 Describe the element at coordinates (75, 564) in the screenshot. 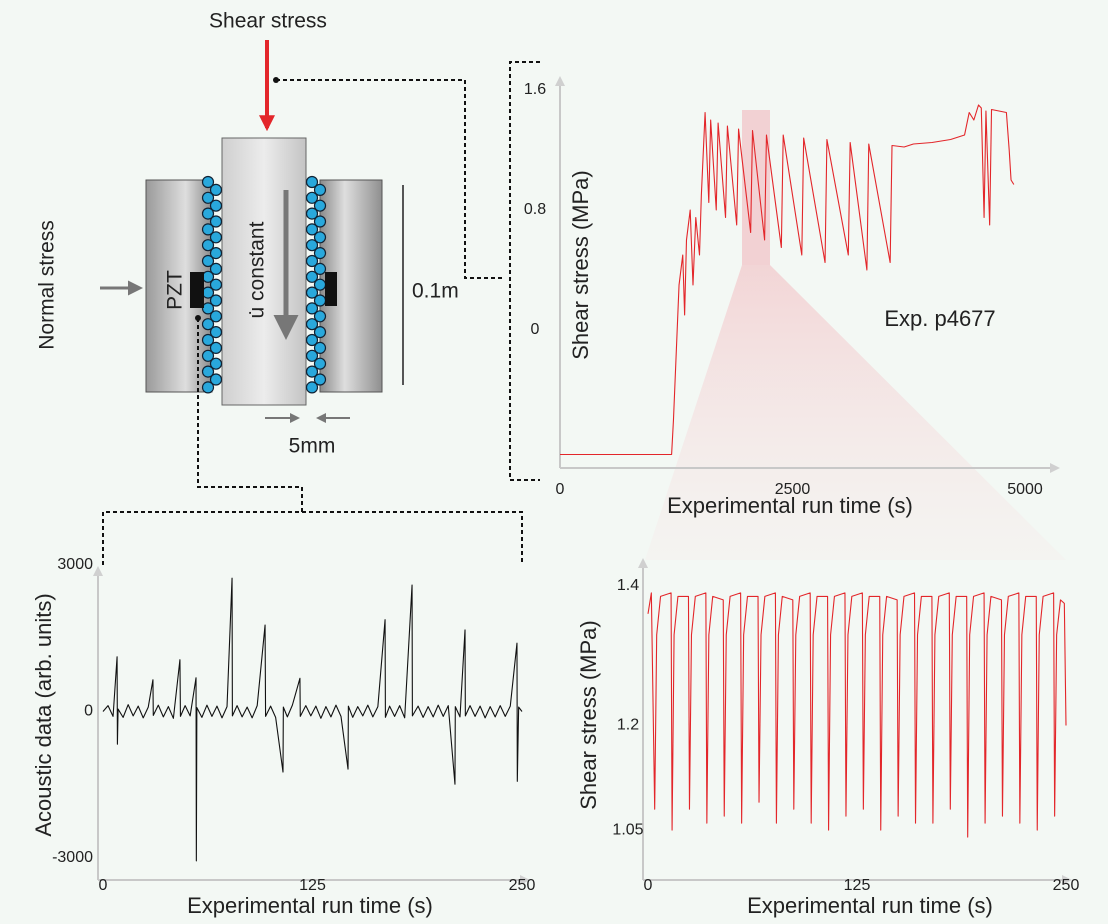

I see `y-tick-label: 3000` at that location.